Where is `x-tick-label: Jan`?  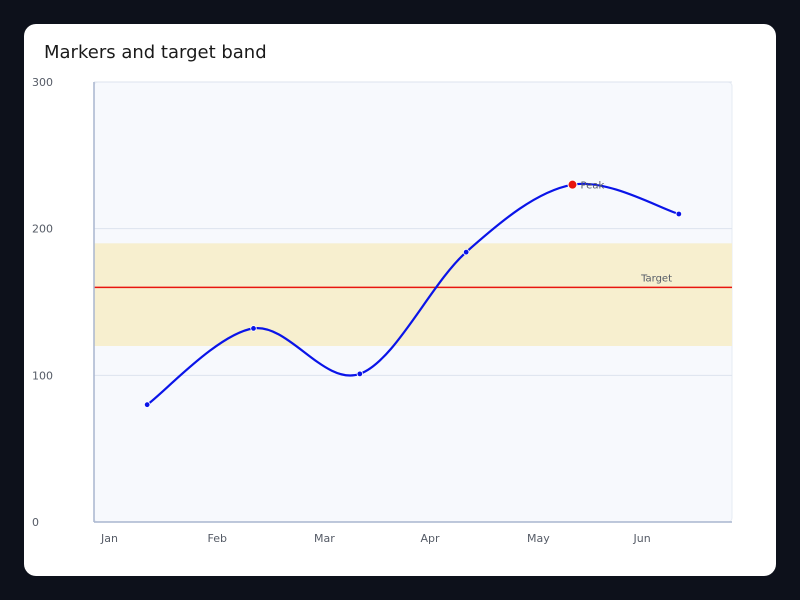
x-tick-label: Jan is located at coordinates (109, 538).